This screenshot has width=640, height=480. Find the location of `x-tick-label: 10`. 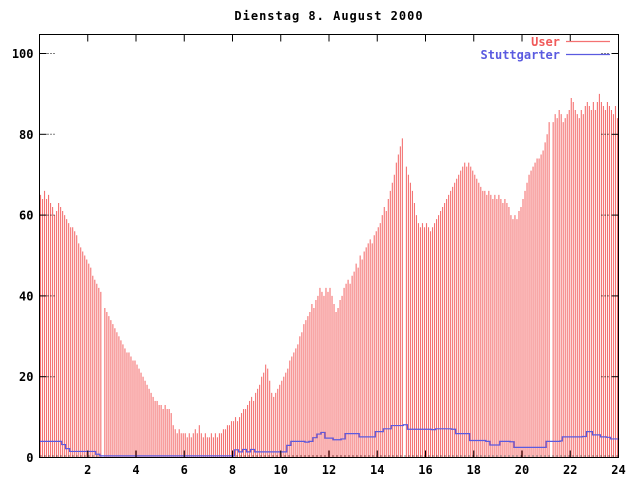

x-tick-label: 10 is located at coordinates (281, 470).